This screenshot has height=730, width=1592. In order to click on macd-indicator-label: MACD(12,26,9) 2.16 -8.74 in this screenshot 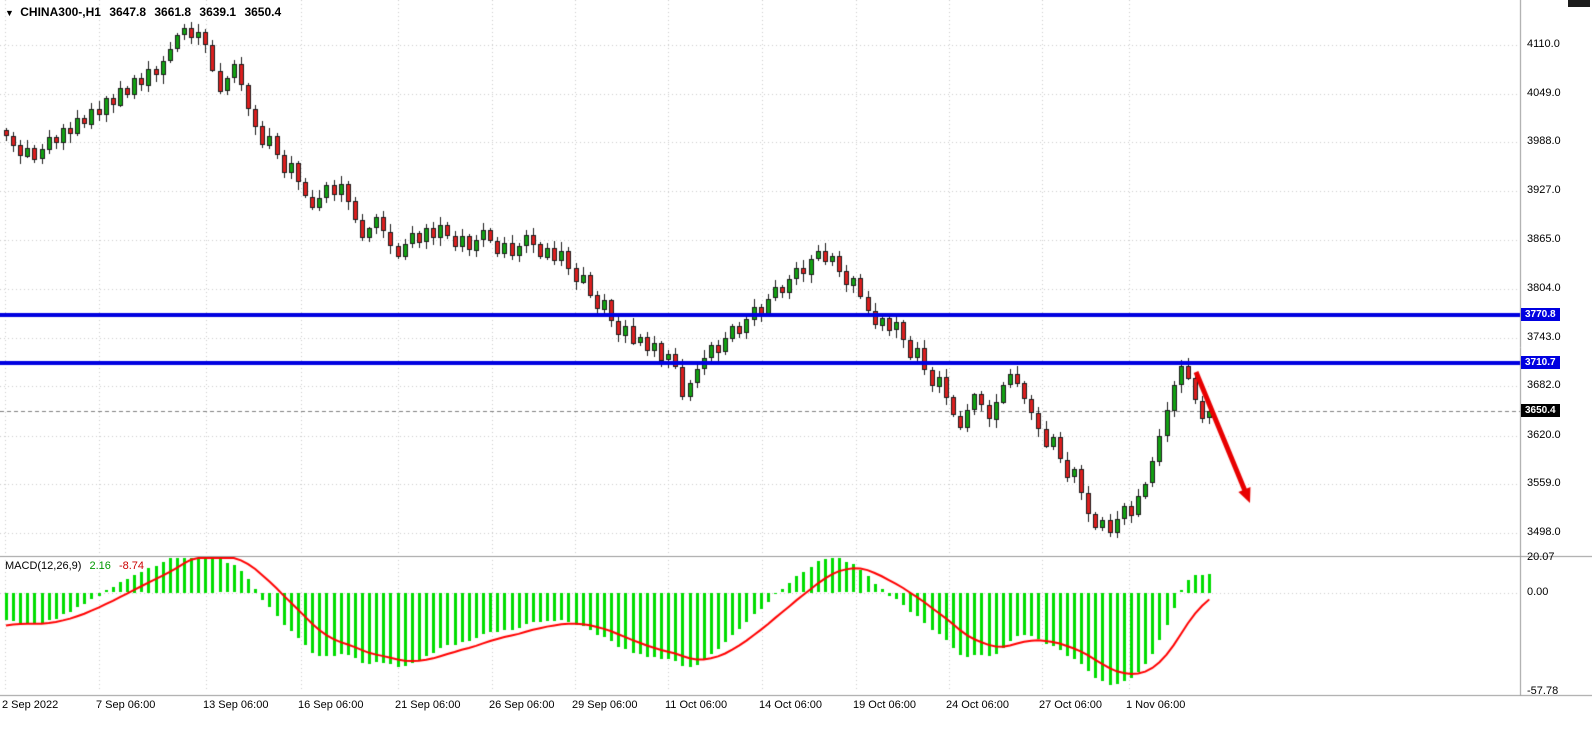, I will do `click(77, 566)`.